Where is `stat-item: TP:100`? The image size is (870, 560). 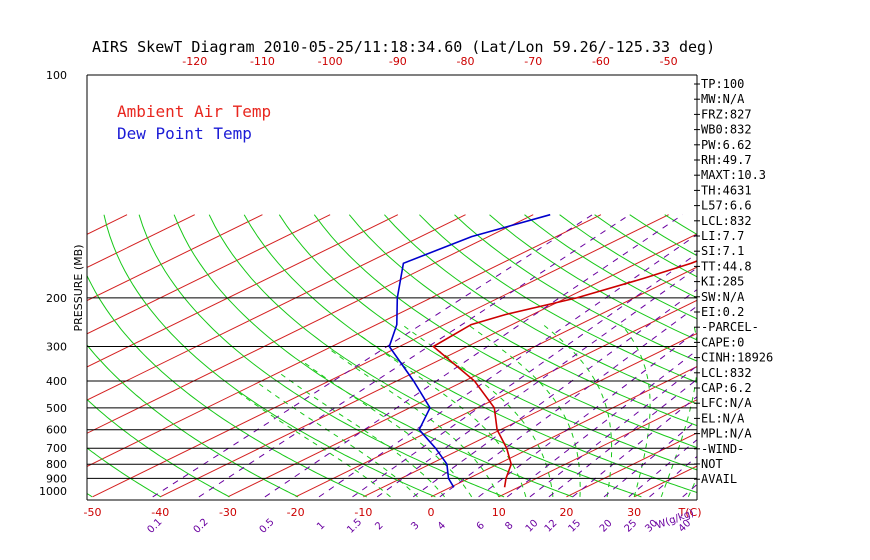 stat-item: TP:100 is located at coordinates (722, 84).